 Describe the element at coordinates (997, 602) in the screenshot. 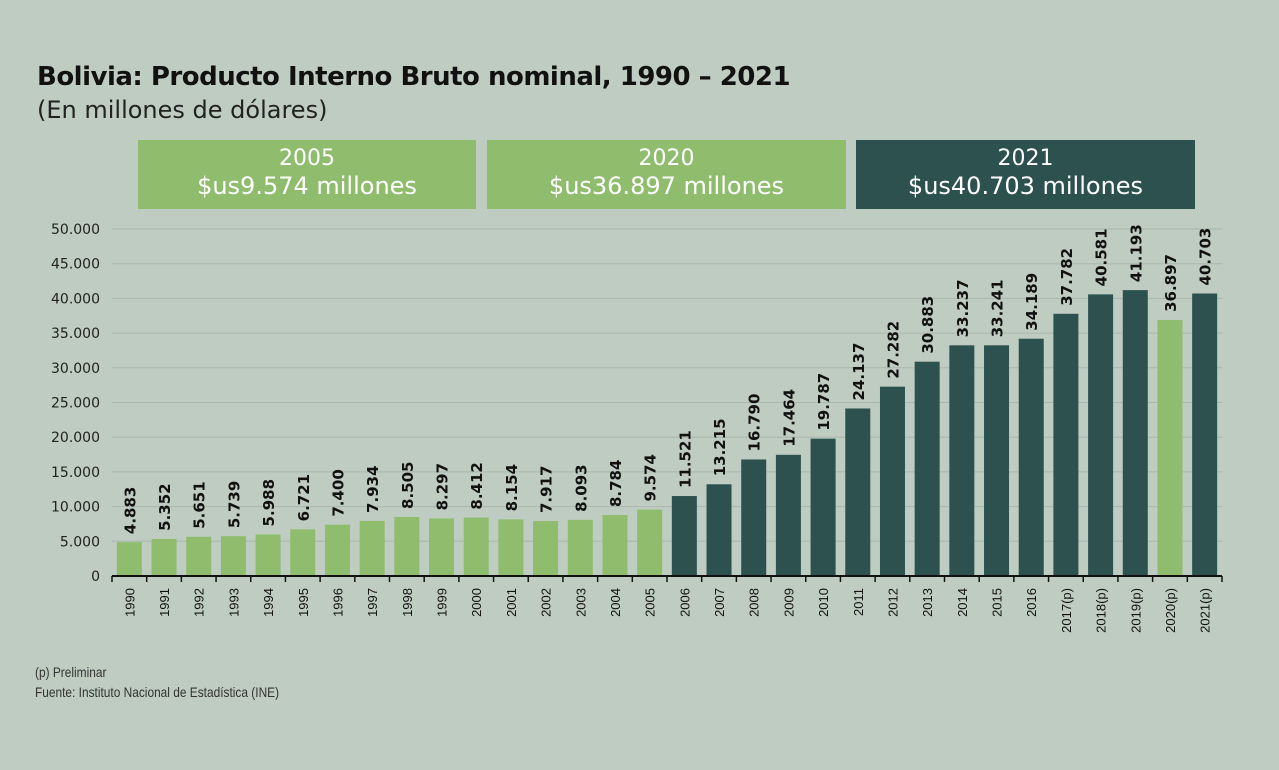

I see `x-tick-label: 2015` at that location.